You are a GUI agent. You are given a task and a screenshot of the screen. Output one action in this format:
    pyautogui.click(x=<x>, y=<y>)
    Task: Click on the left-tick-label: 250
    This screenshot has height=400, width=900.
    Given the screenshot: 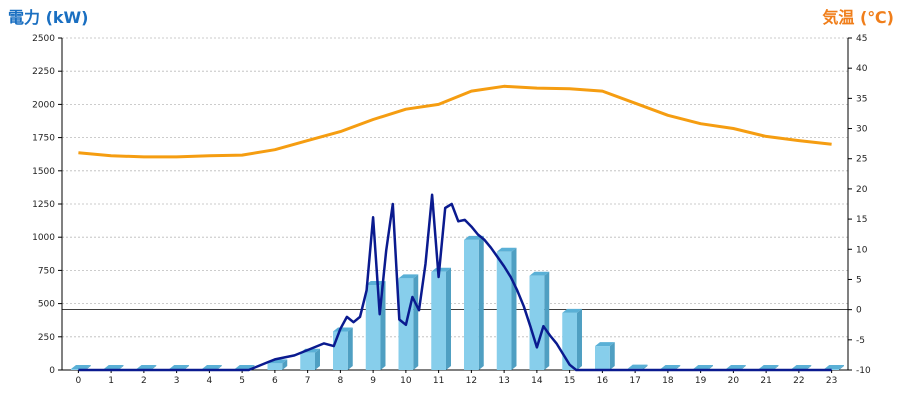 What is the action you would take?
    pyautogui.click(x=46, y=338)
    